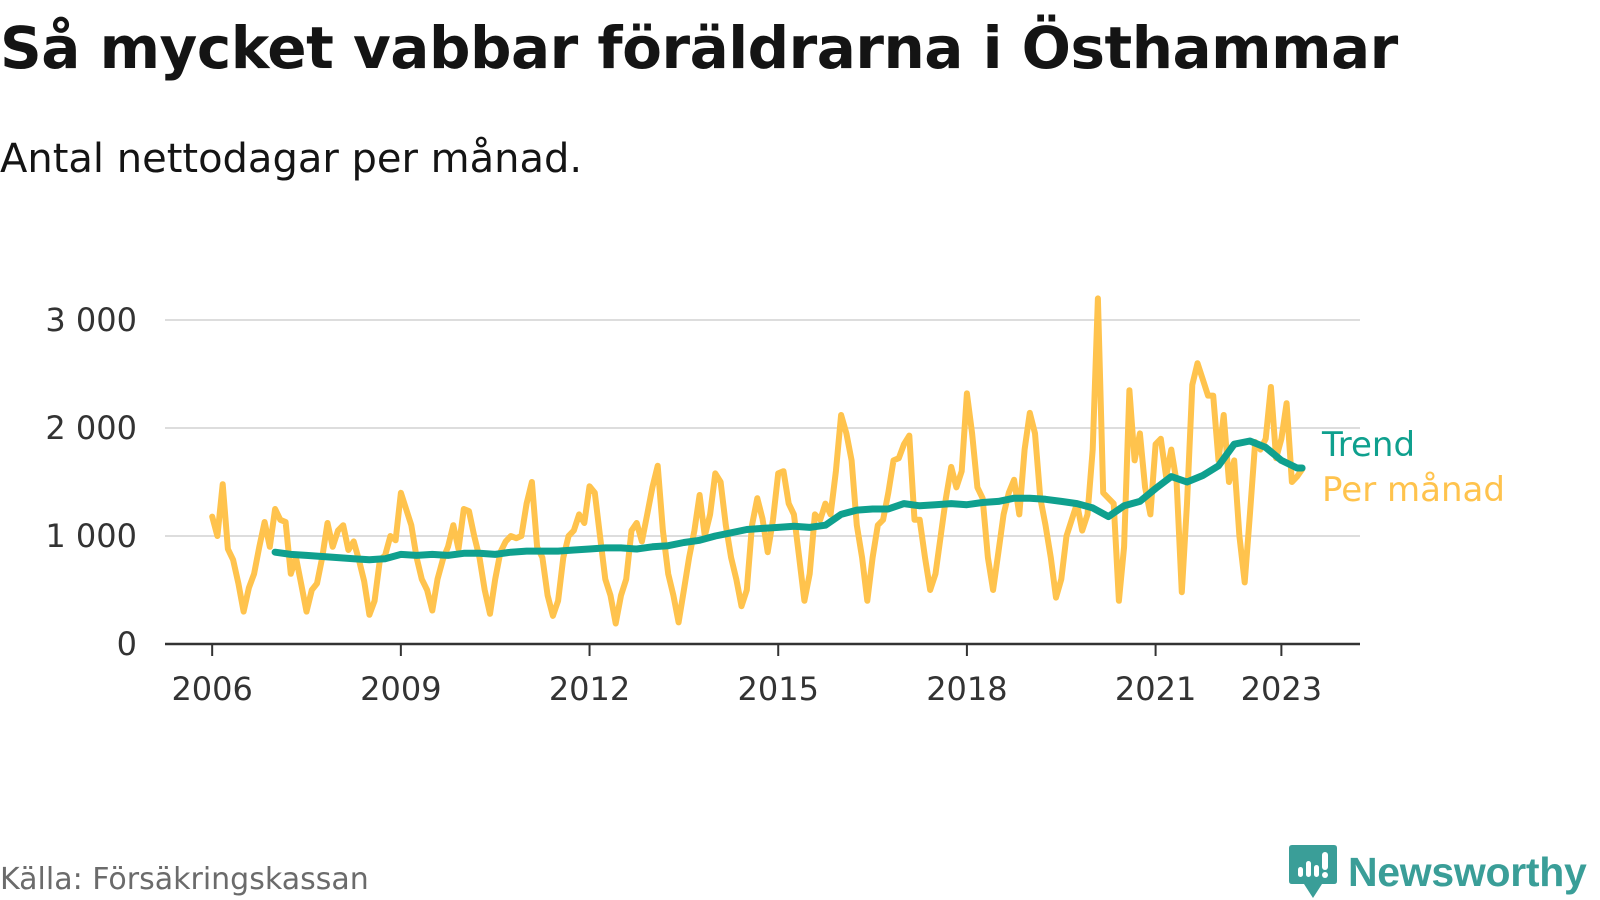 The height and width of the screenshot is (900, 1600). I want to click on y-tick-label: 0, so click(127, 644).